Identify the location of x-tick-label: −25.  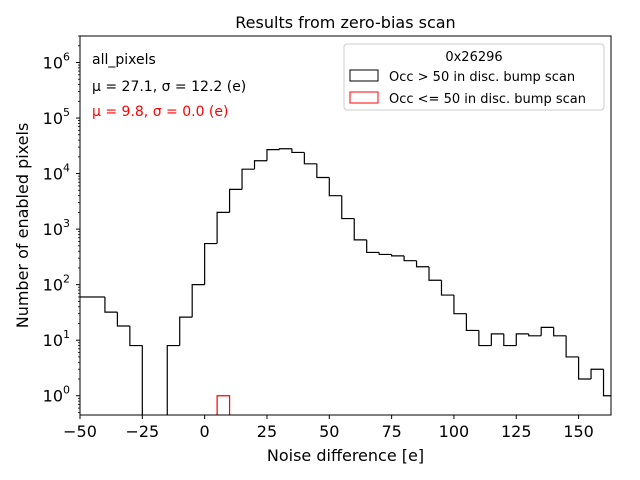
(142, 431).